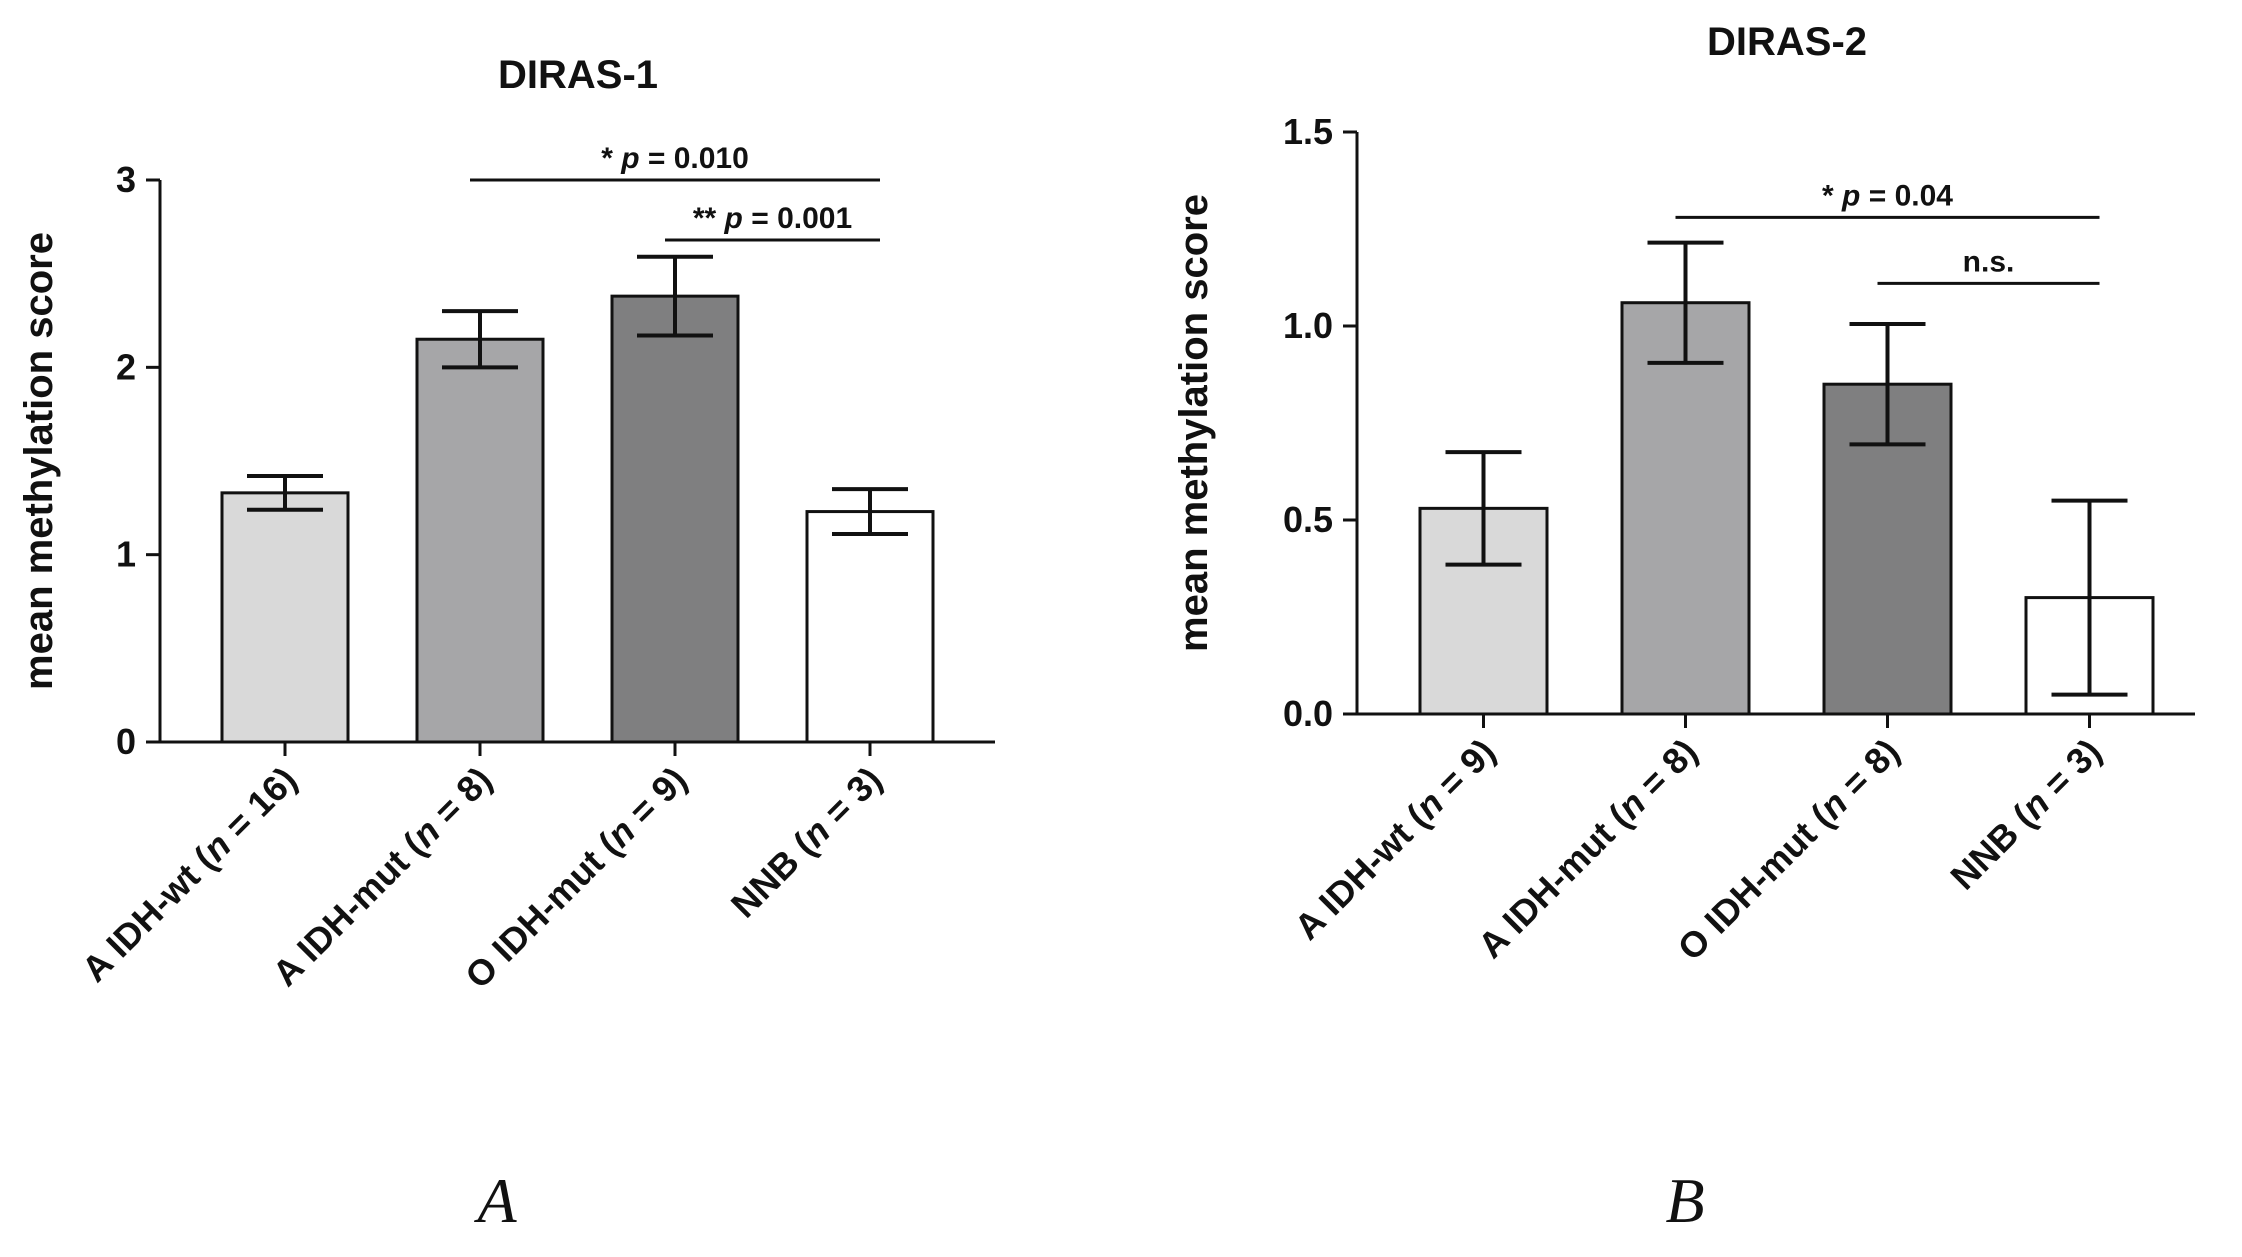 This screenshot has width=2242, height=1257. What do you see at coordinates (257, 806) in the screenshot?
I see `category-n-value: = 16)` at bounding box center [257, 806].